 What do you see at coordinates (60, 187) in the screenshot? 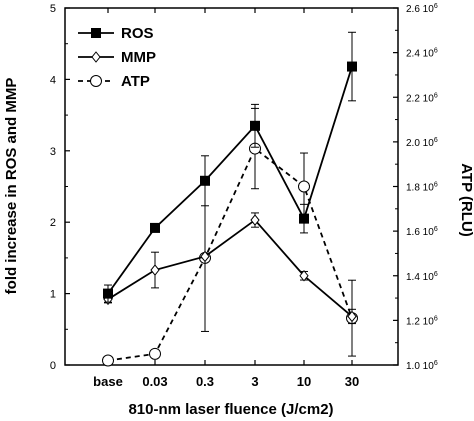
I see `left-axis-ticks: 0 1 2 3 4 5` at bounding box center [60, 187].